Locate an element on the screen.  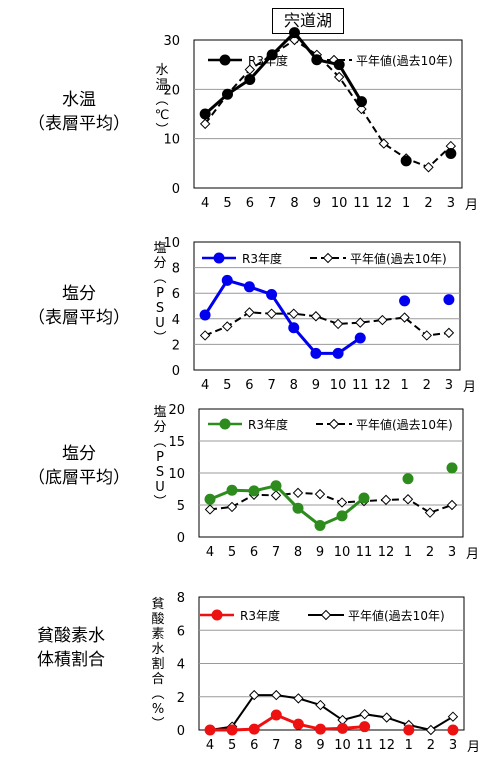
y-tick-label: 4 is located at coordinates (181, 665).